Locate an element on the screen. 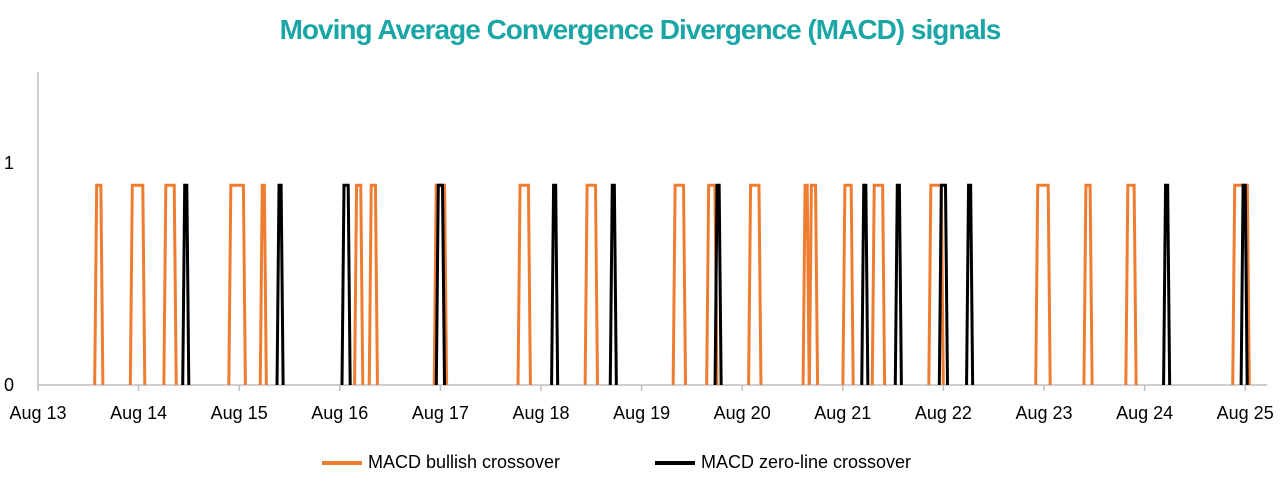 Image resolution: width=1280 pixels, height=495 pixels. x-tick-label: Aug 19 is located at coordinates (641, 413).